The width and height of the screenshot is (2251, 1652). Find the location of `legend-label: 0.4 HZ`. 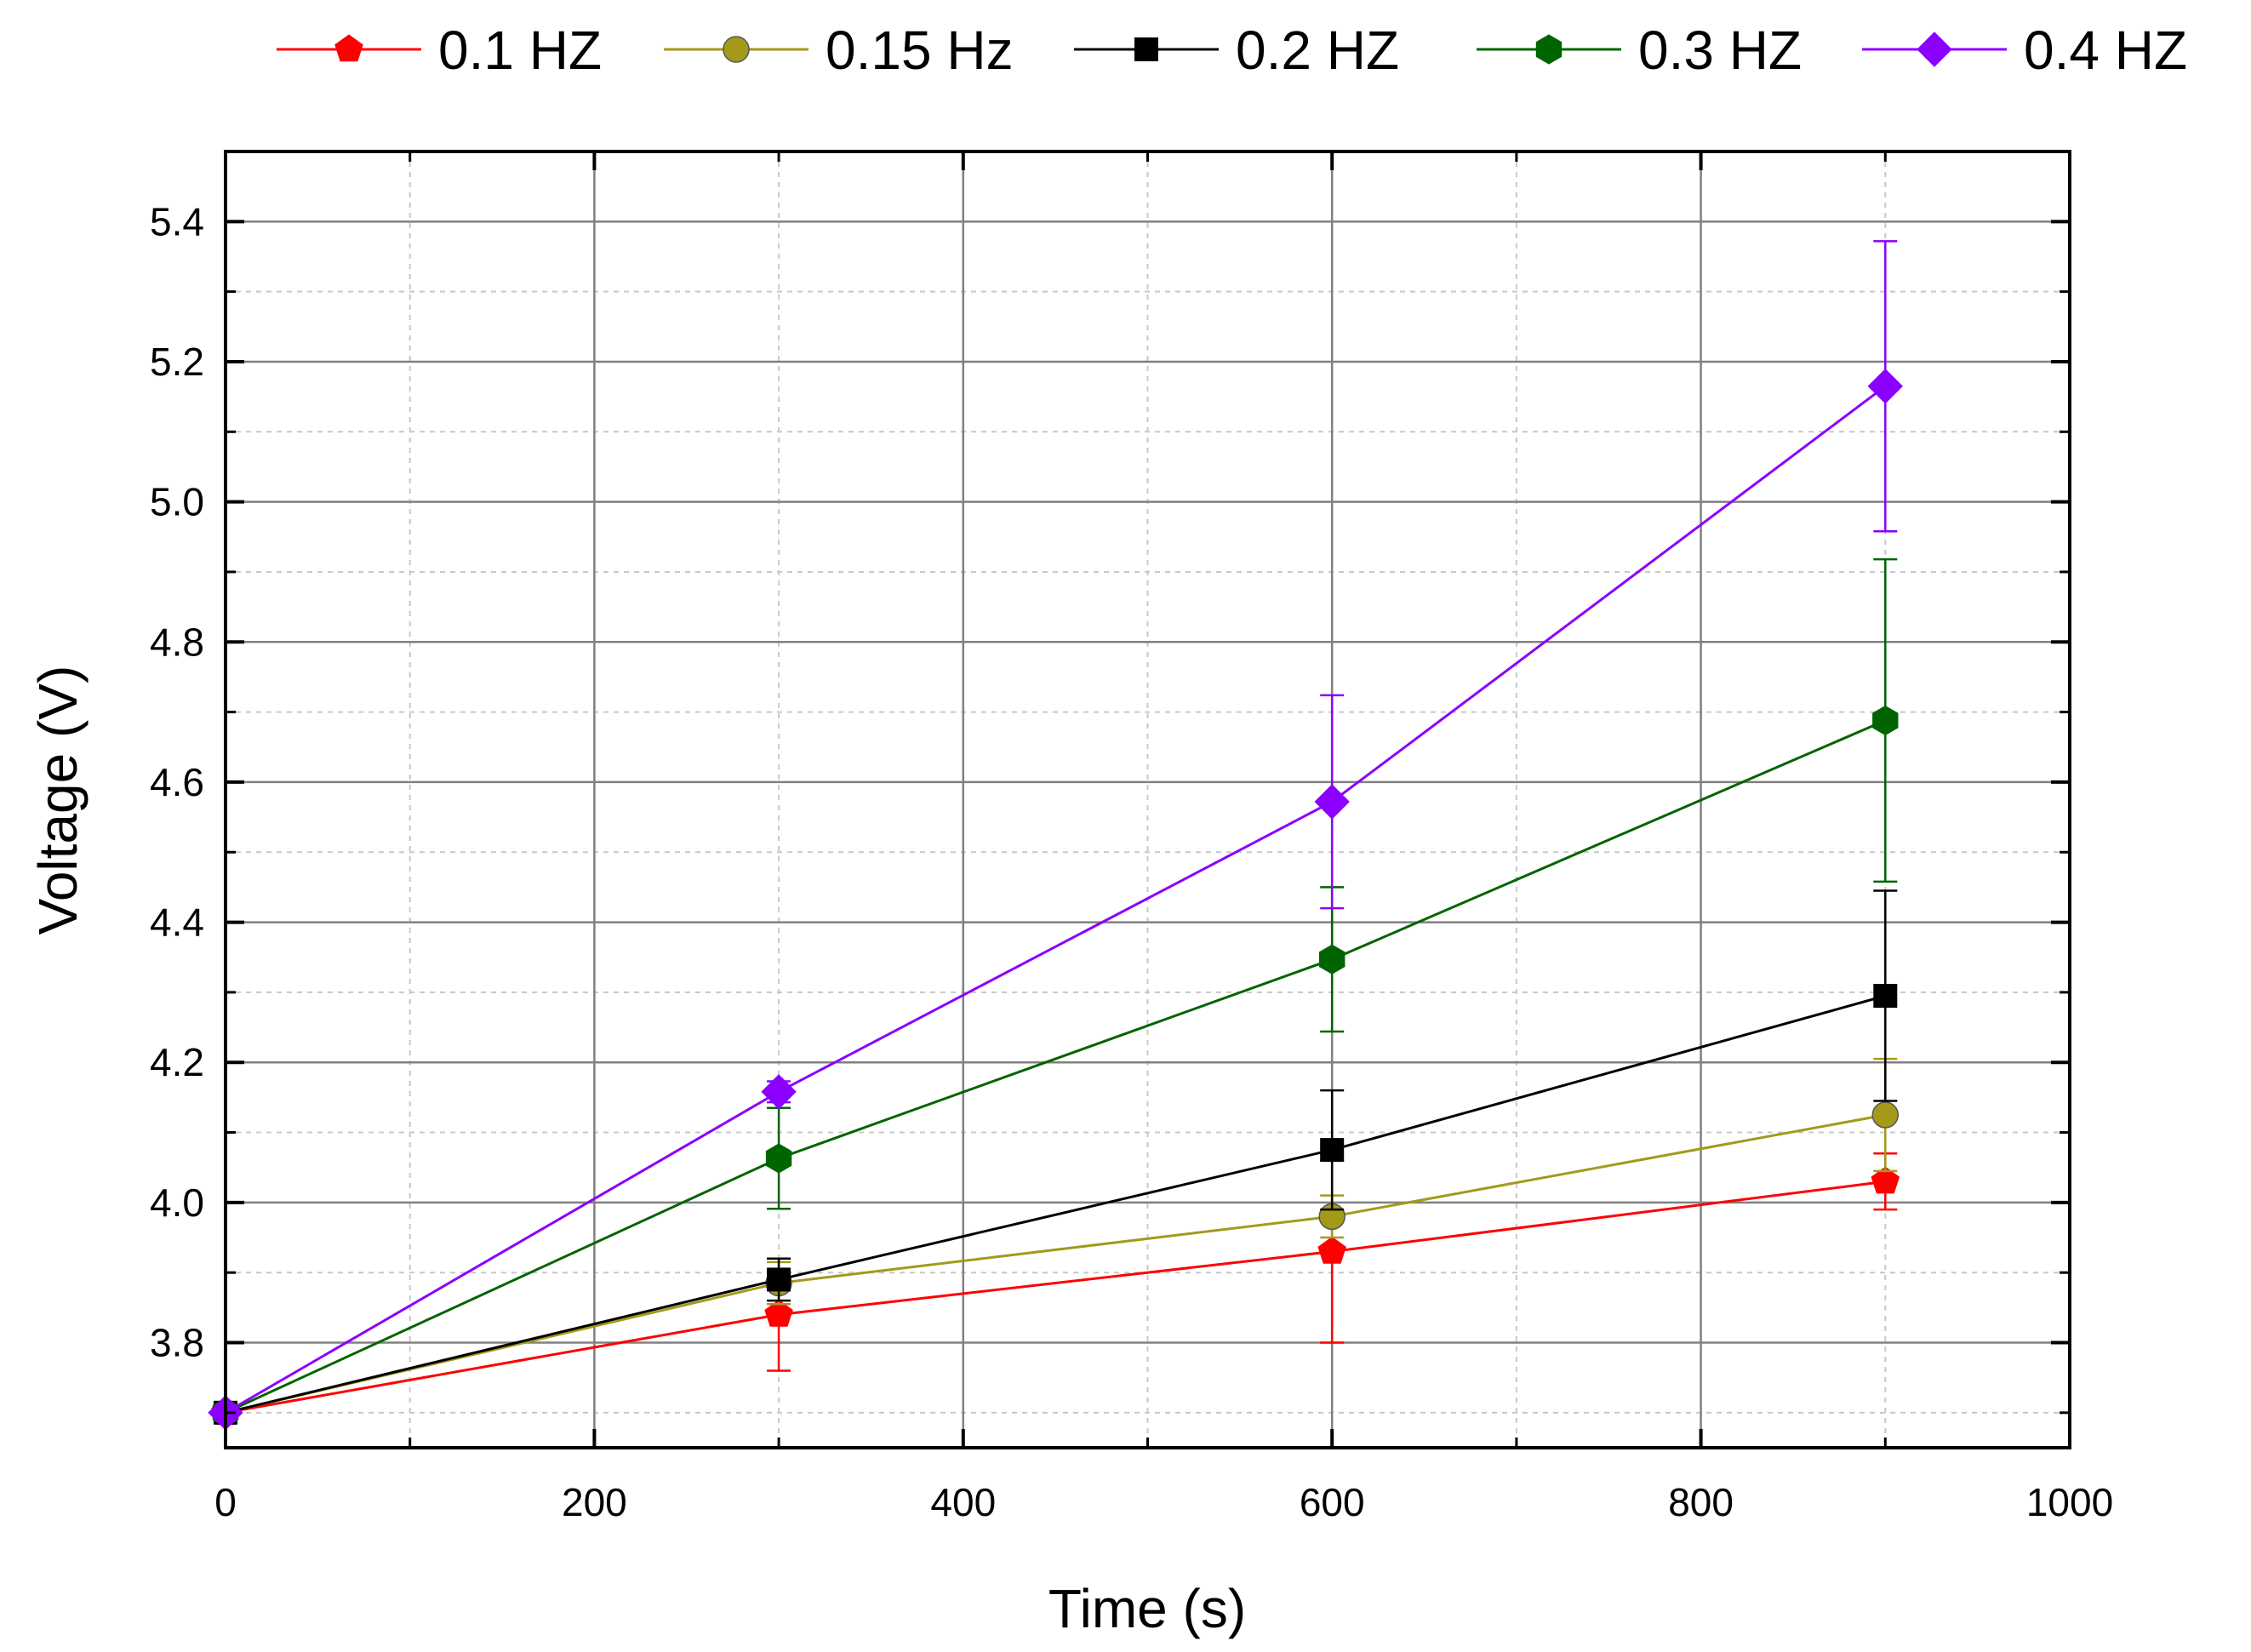

legend-label: 0.4 HZ is located at coordinates (2105, 51).